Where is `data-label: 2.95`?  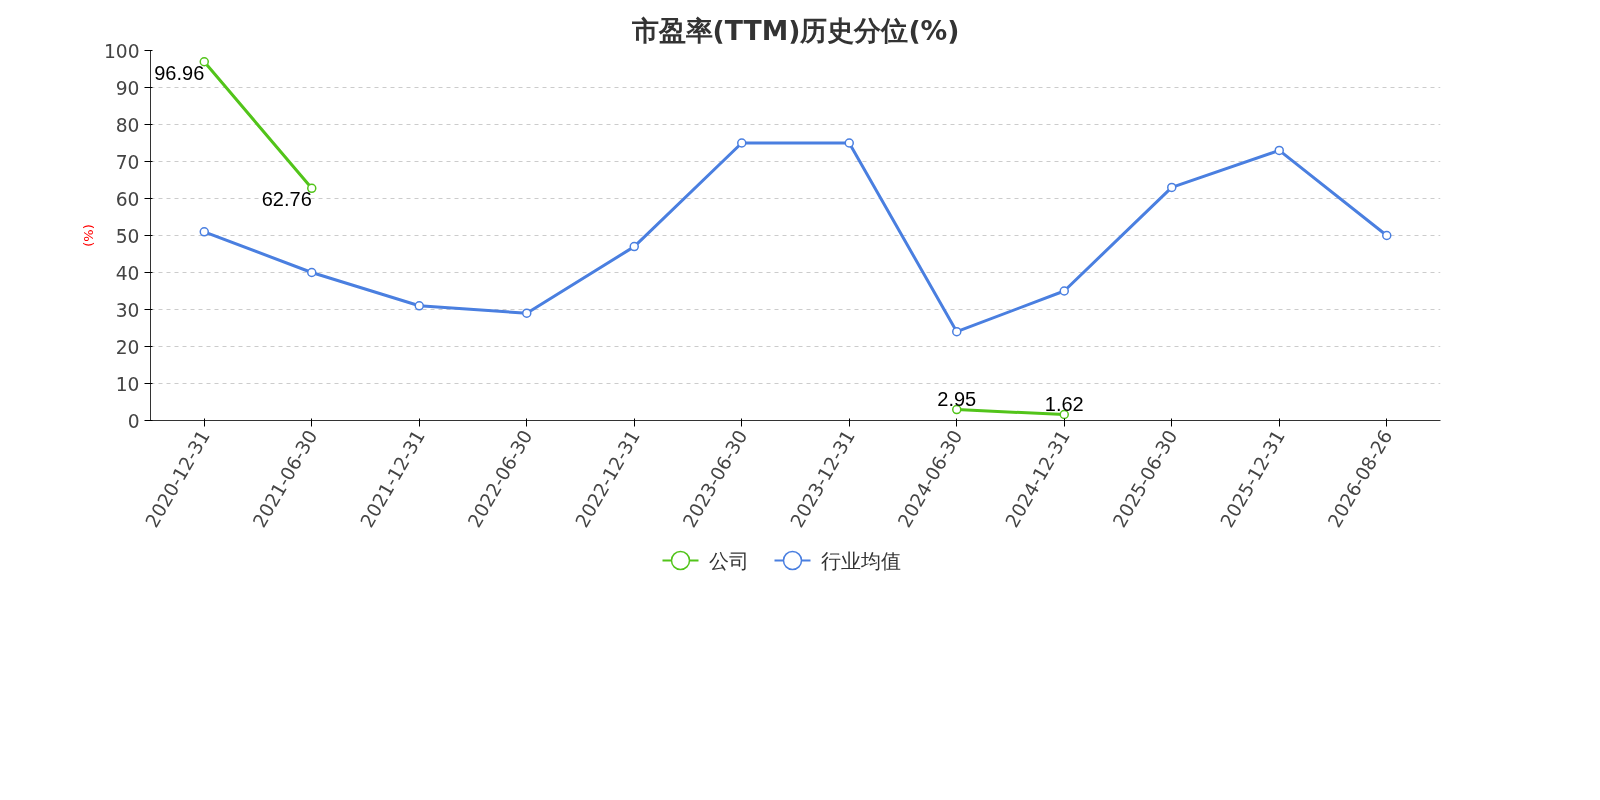 data-label: 2.95 is located at coordinates (957, 398).